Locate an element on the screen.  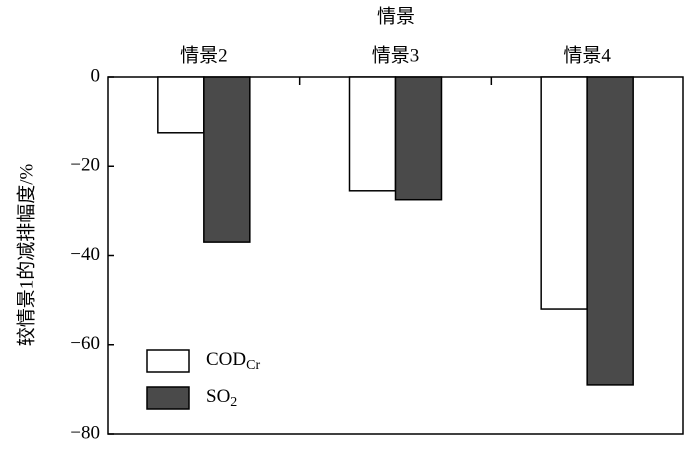
legend-label: SO2 is located at coordinates (221, 398).